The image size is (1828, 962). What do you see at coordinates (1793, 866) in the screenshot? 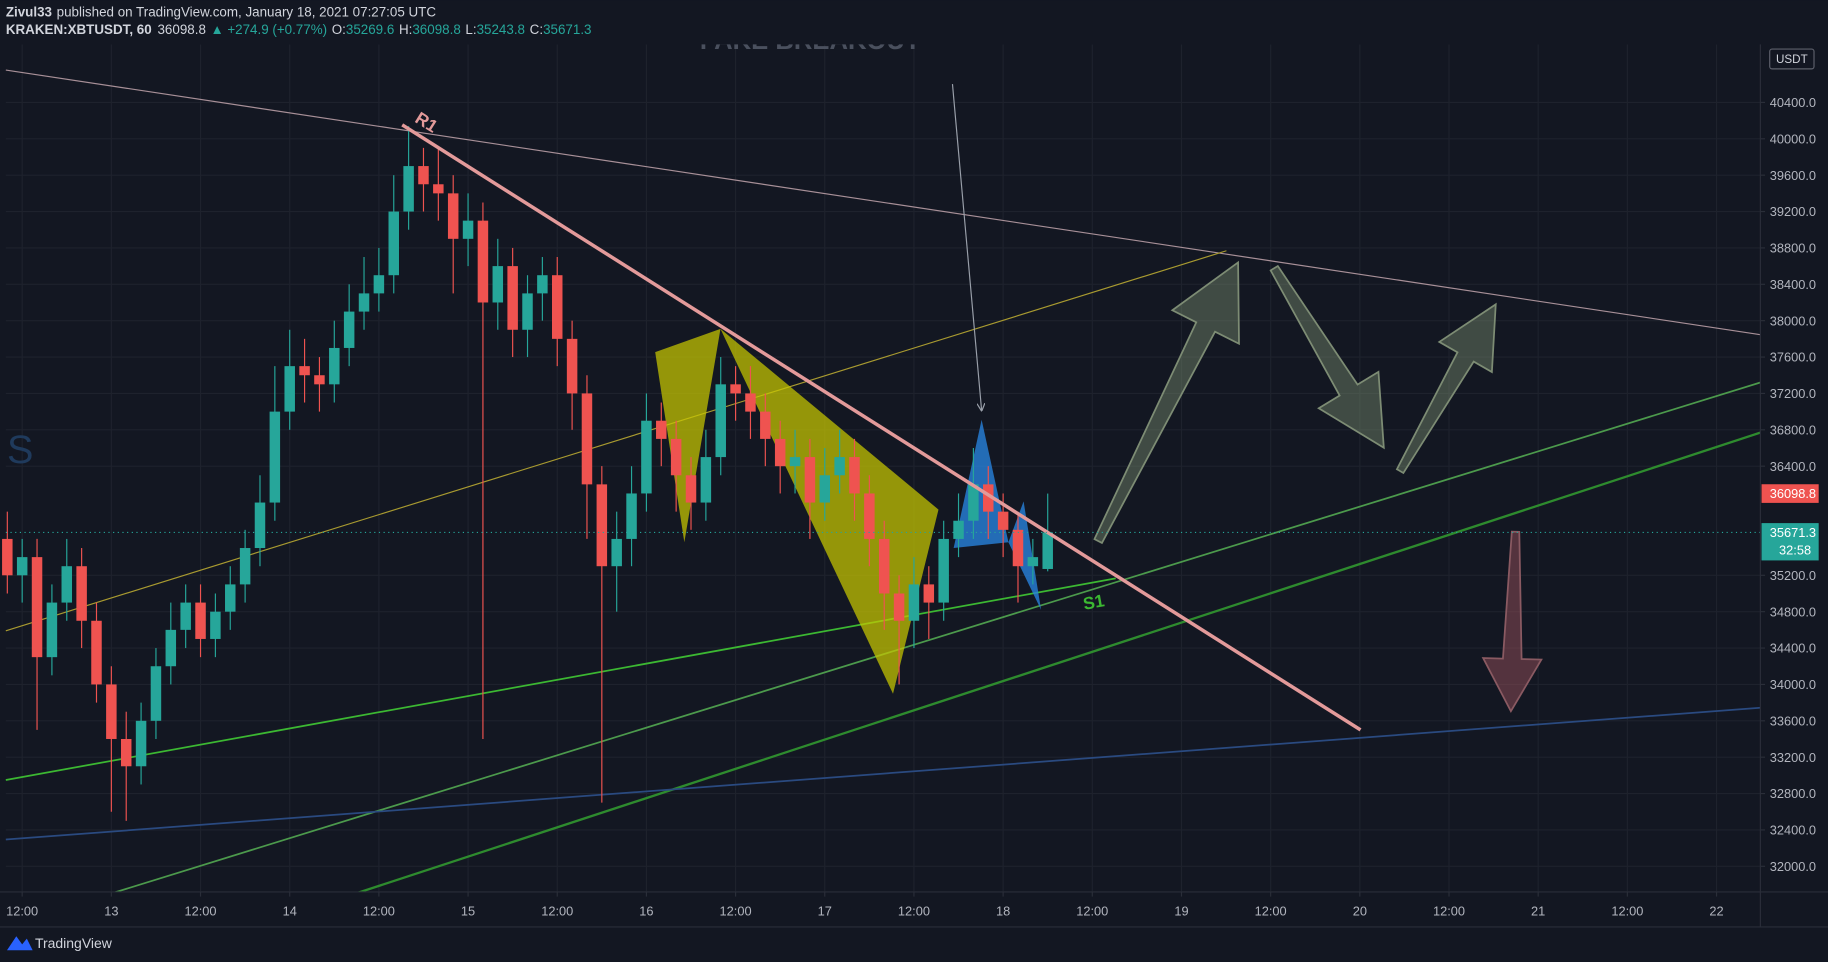
I see `y-tick-label: 32000.0` at bounding box center [1793, 866].